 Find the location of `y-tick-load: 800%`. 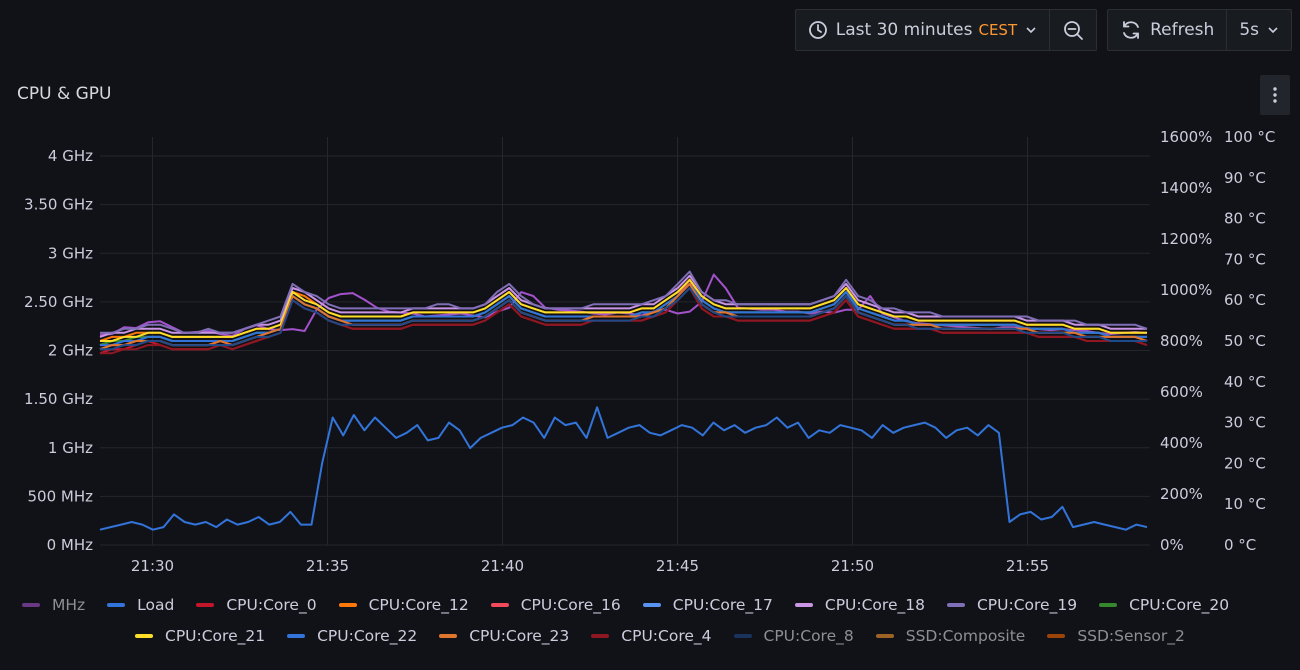

y-tick-load: 800% is located at coordinates (1181, 341).